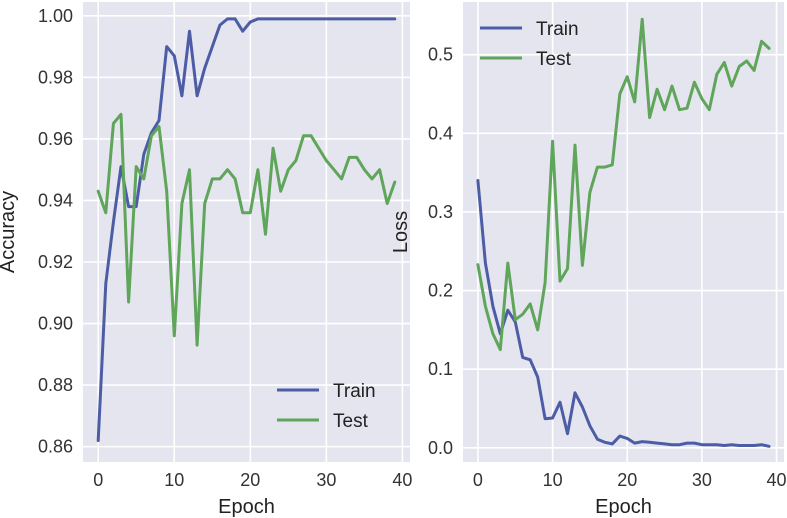 The height and width of the screenshot is (518, 787). I want to click on accuracy-x-tick-label: 0, so click(98, 480).